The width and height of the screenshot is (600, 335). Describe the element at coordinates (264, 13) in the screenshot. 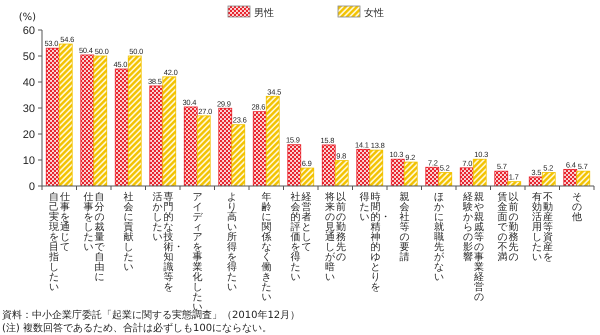

I see `legend-label: 男性` at that location.